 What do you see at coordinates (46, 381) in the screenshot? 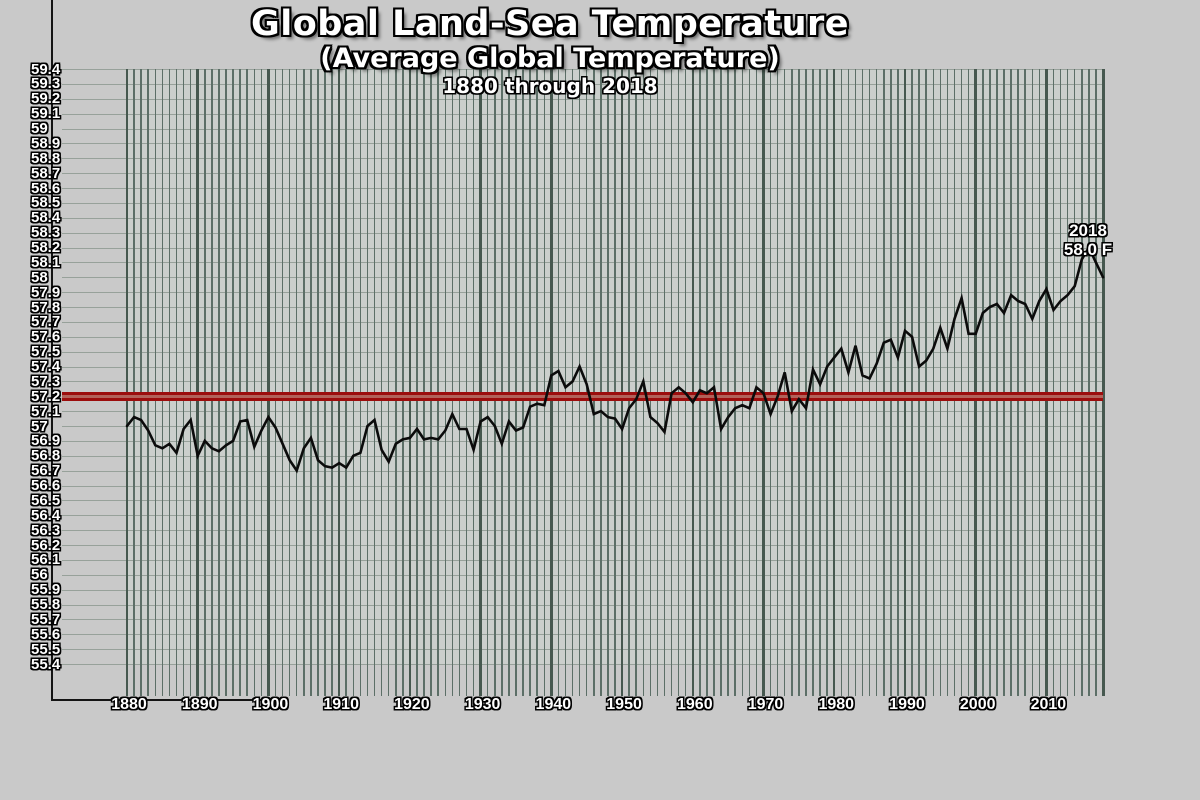
I see `y-axis-label: 57.3` at bounding box center [46, 381].